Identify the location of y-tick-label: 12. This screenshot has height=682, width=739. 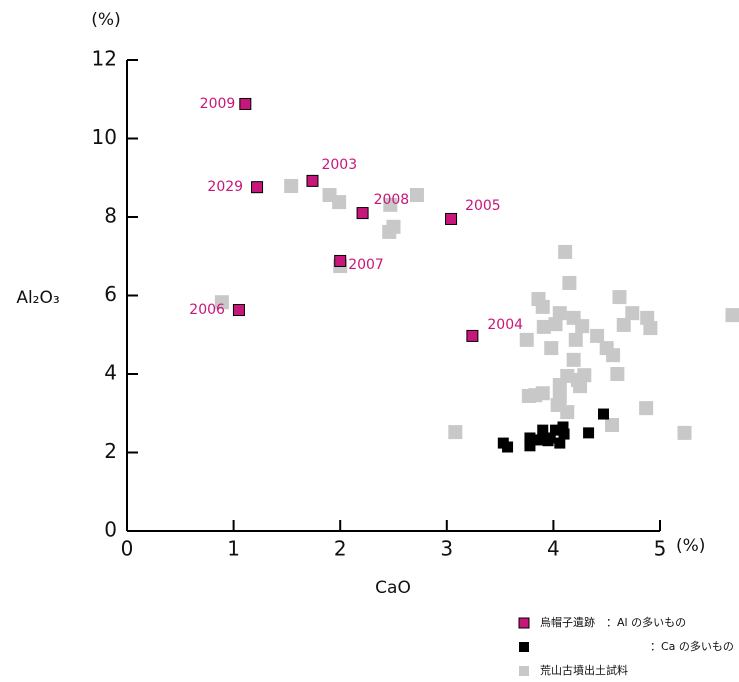
(104, 59).